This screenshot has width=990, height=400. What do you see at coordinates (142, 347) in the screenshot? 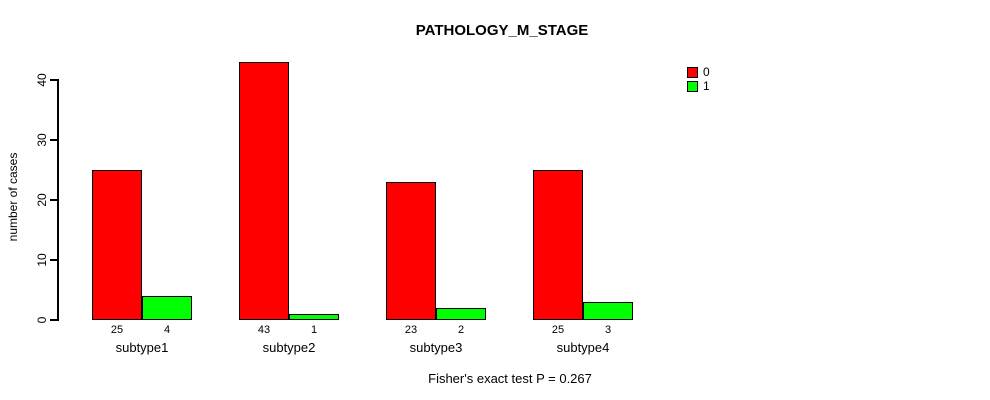
I see `x-category-label: subtype1` at bounding box center [142, 347].